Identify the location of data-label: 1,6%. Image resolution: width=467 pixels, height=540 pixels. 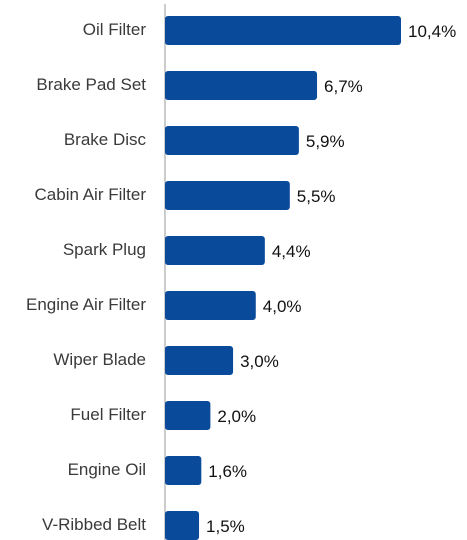
(227, 471).